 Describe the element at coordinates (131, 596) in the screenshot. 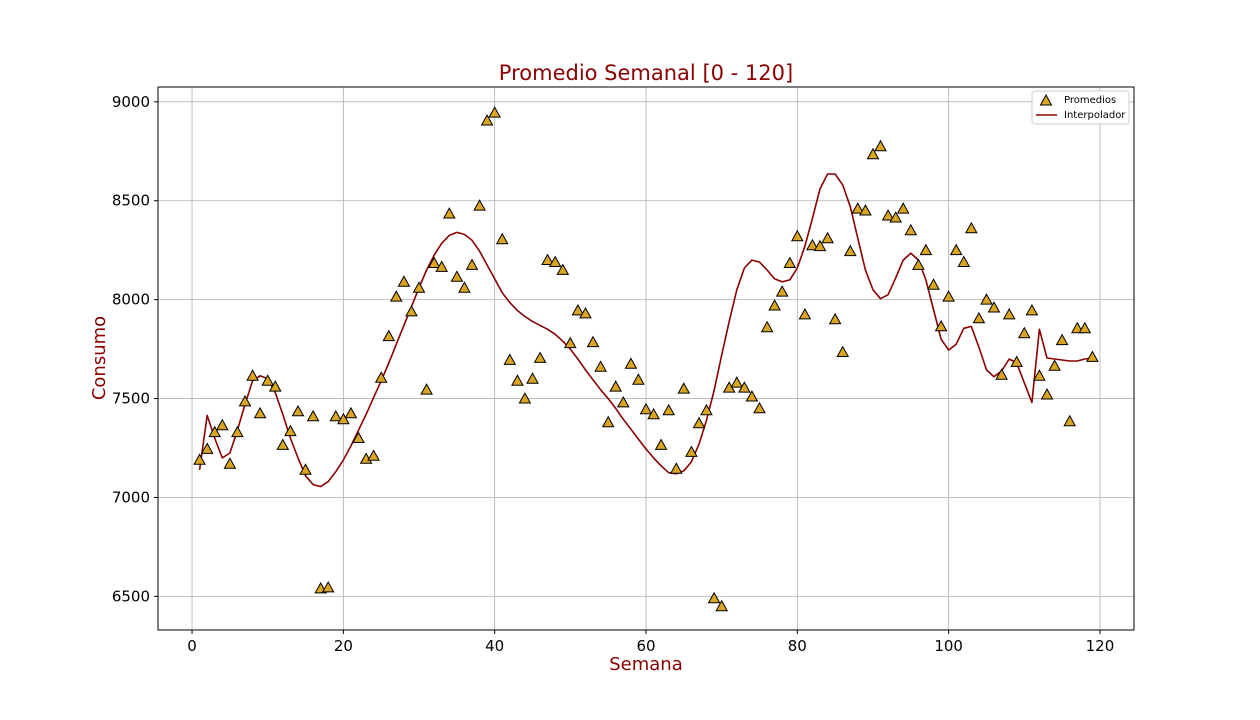

I see `y-tick-label: 6500` at that location.